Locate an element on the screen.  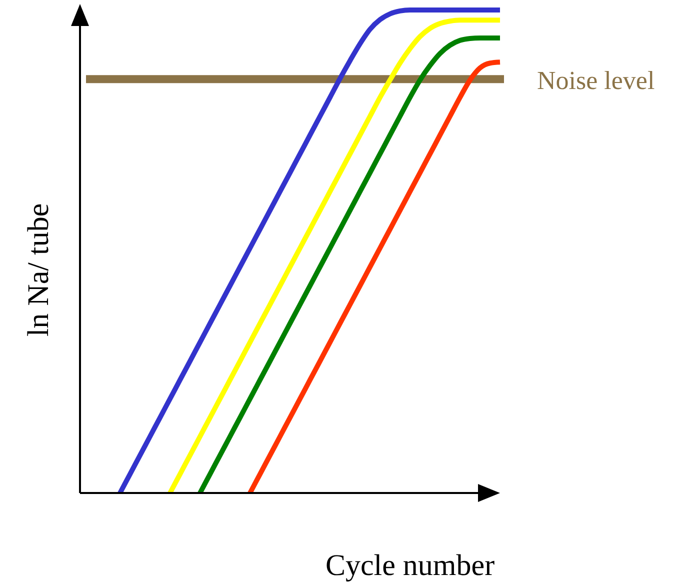
ref-line-label: Noise level is located at coordinates (596, 81).